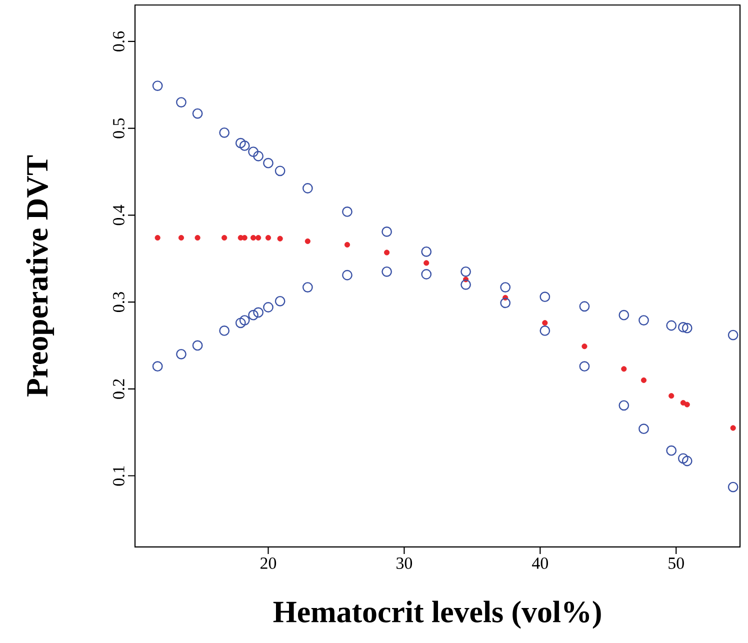  What do you see at coordinates (118, 128) in the screenshot?
I see `y-tick-label: 0.5` at bounding box center [118, 128].